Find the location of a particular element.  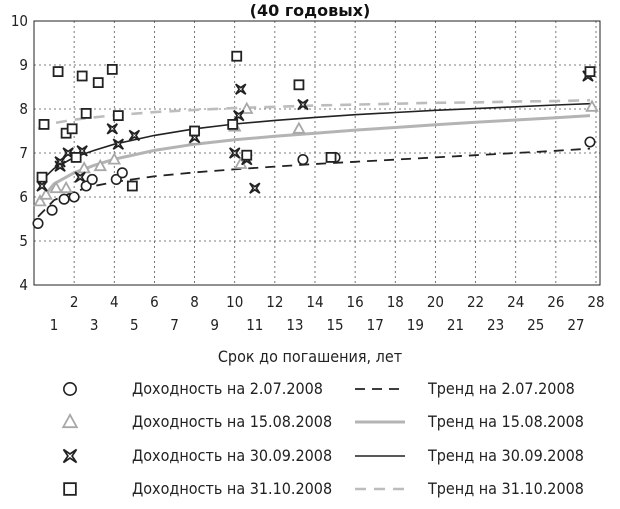

x-tick-label-upper: 26 is located at coordinates (555, 302).